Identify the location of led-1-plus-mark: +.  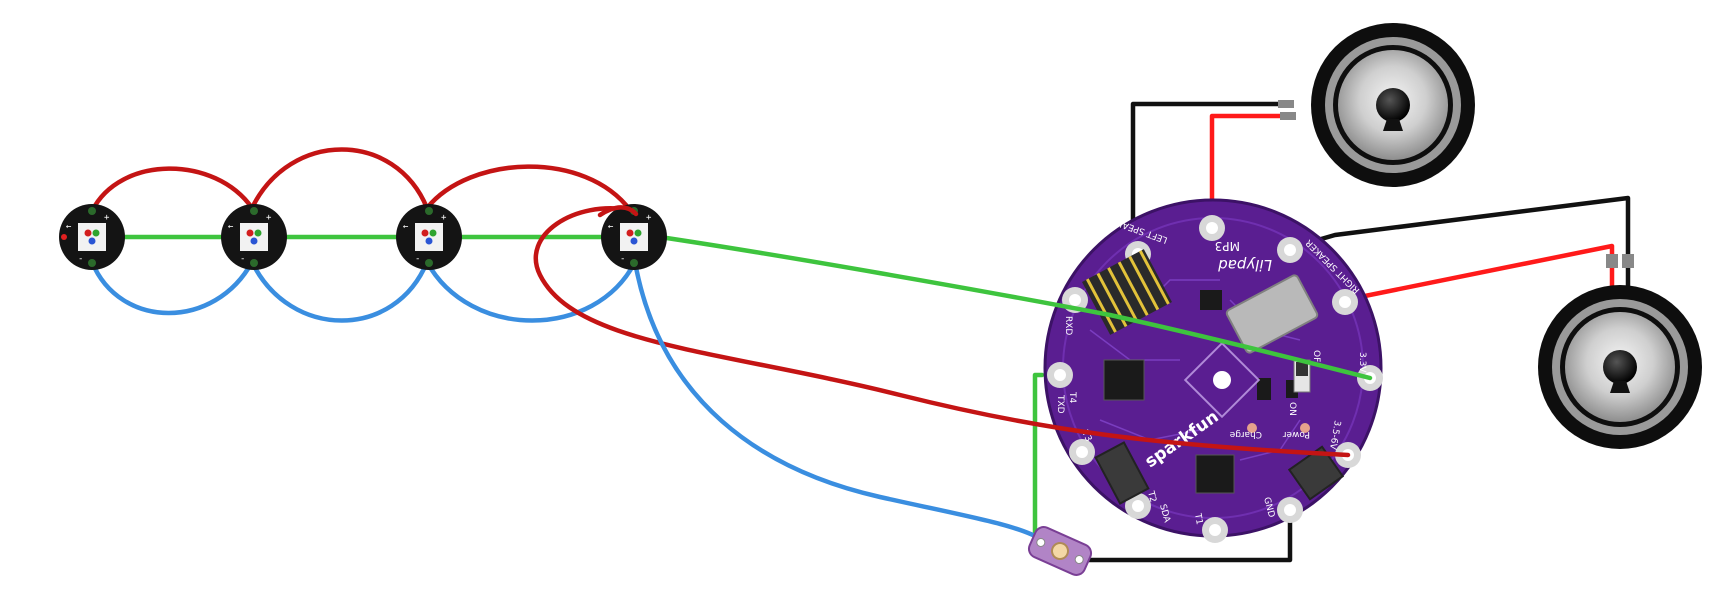
(107, 218).